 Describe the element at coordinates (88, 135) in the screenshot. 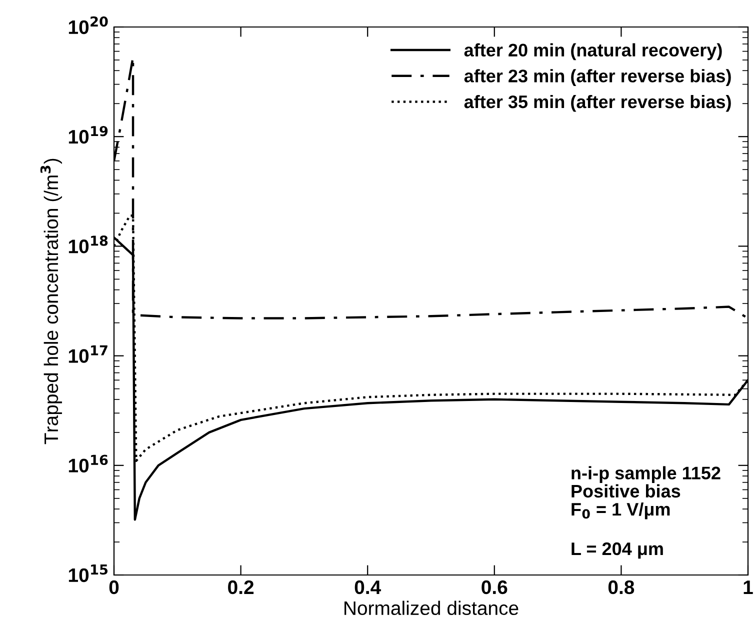

I see `y-tick-label: 10$^{19}$` at that location.